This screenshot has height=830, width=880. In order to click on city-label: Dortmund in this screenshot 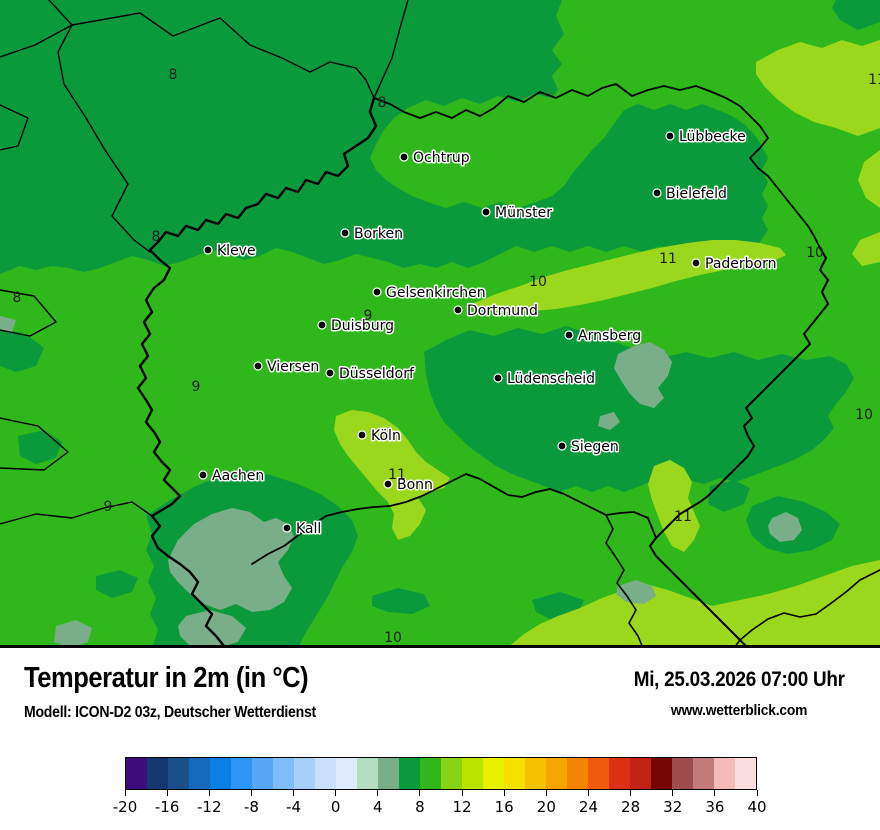, I will do `click(502, 311)`.